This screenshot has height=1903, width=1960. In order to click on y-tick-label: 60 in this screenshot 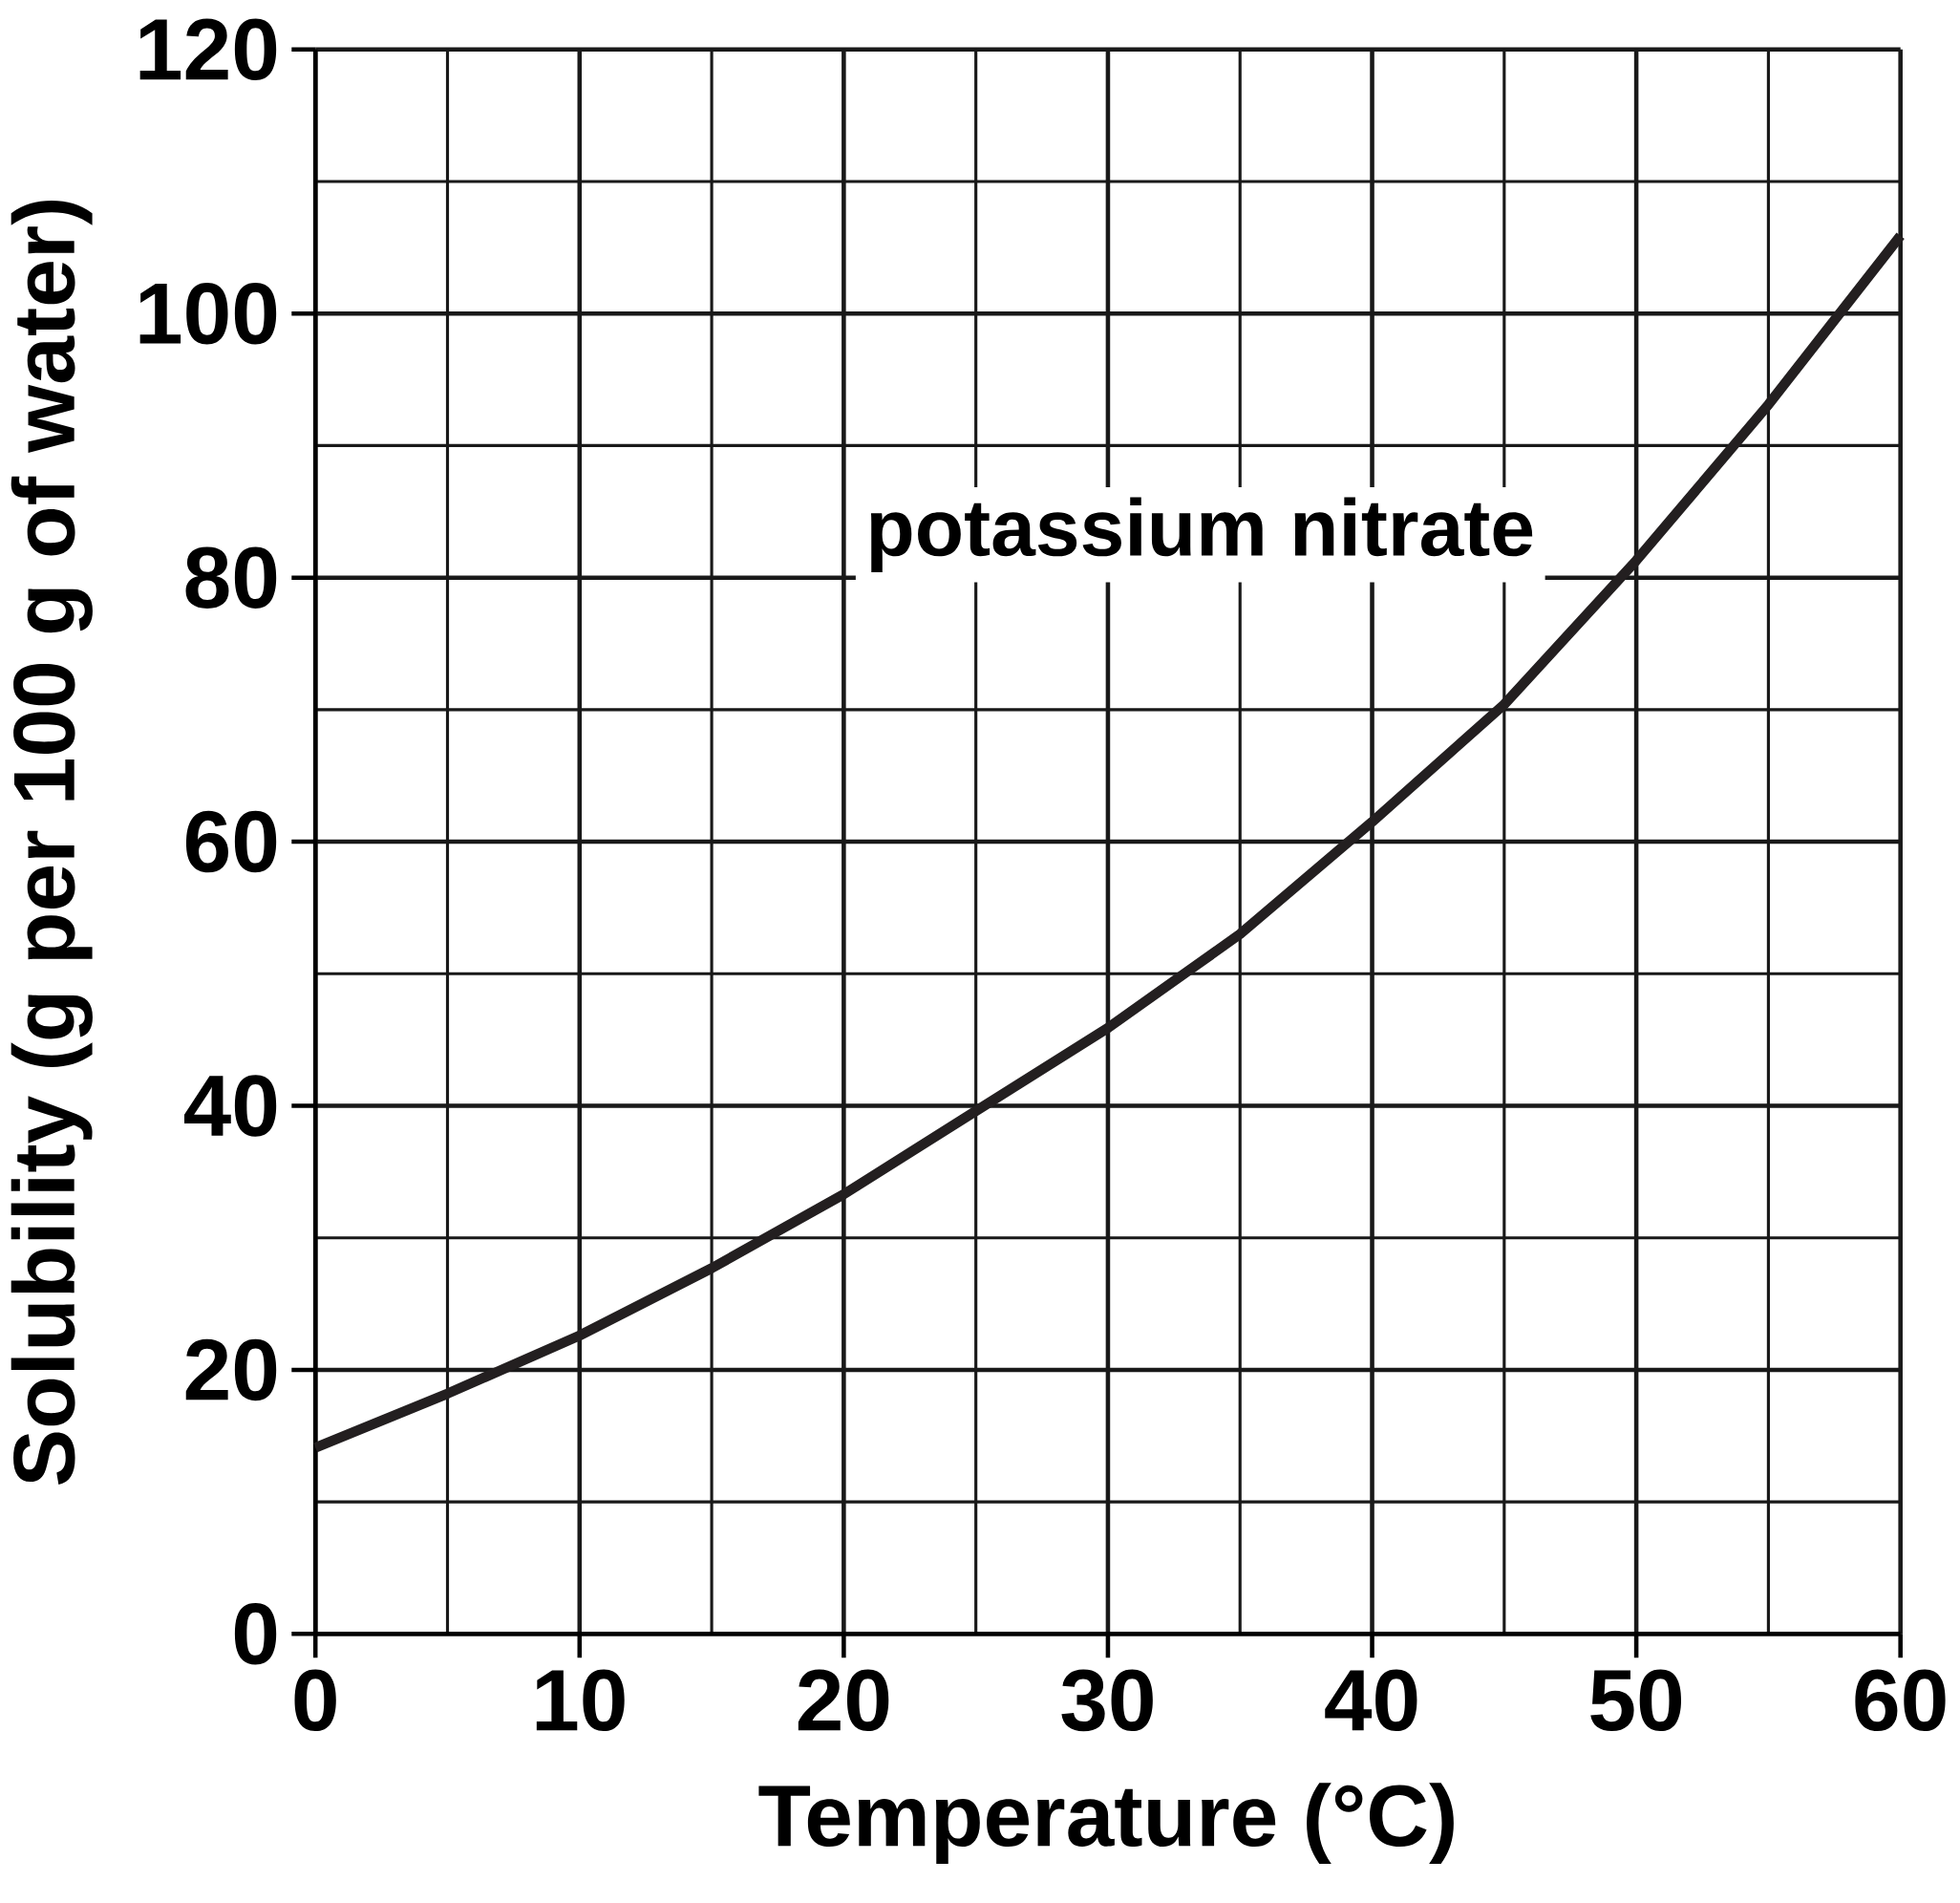, I will do `click(231, 842)`.